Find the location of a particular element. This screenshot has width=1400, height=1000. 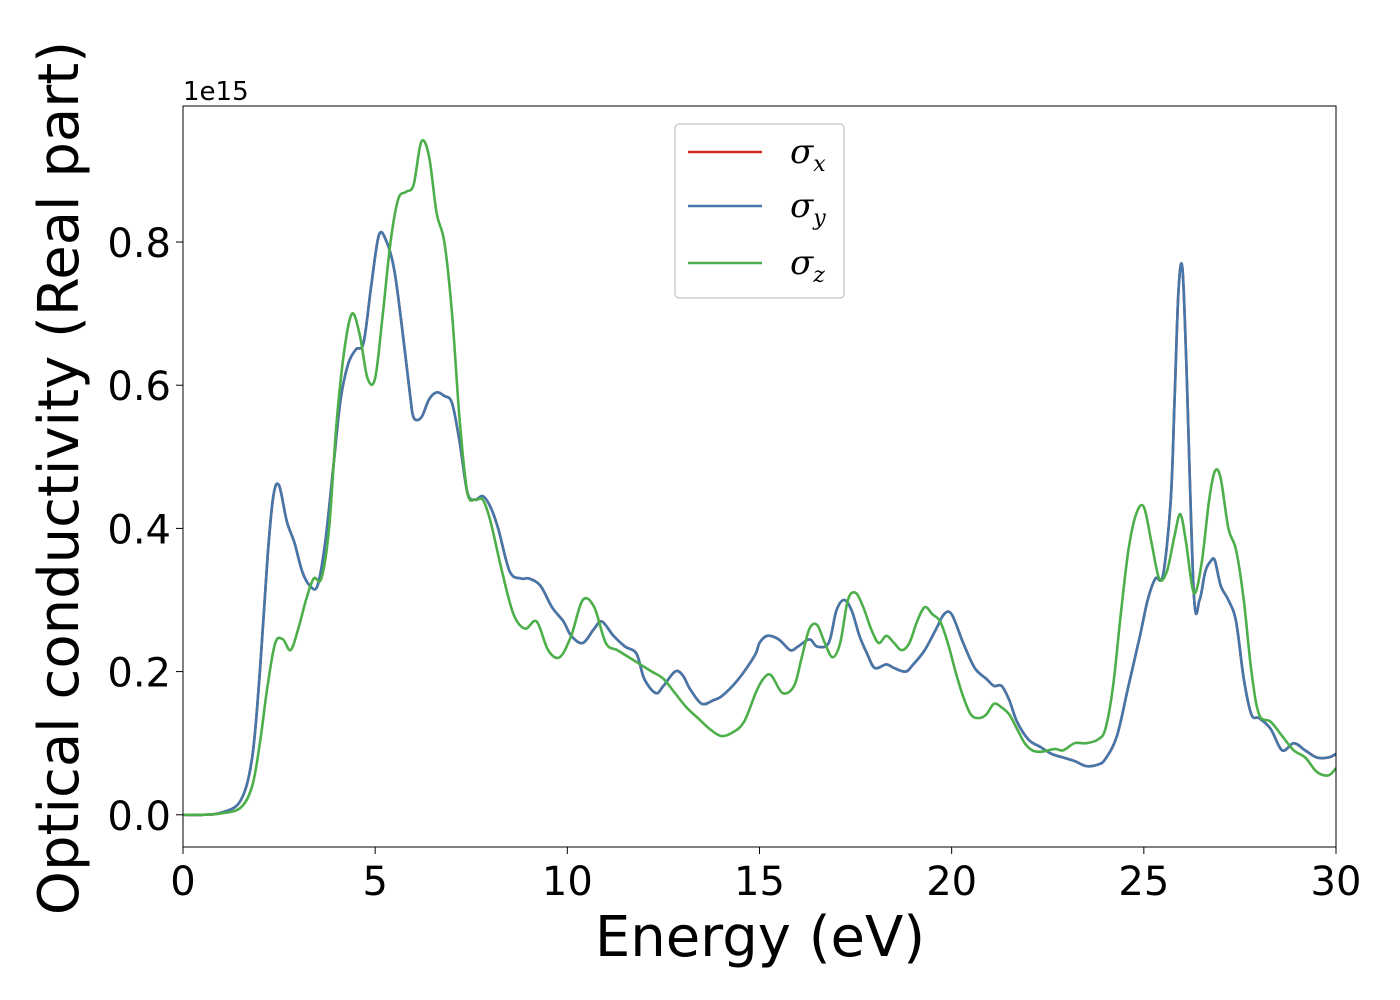

legend-label-sigma-y: σy is located at coordinates (808, 208).